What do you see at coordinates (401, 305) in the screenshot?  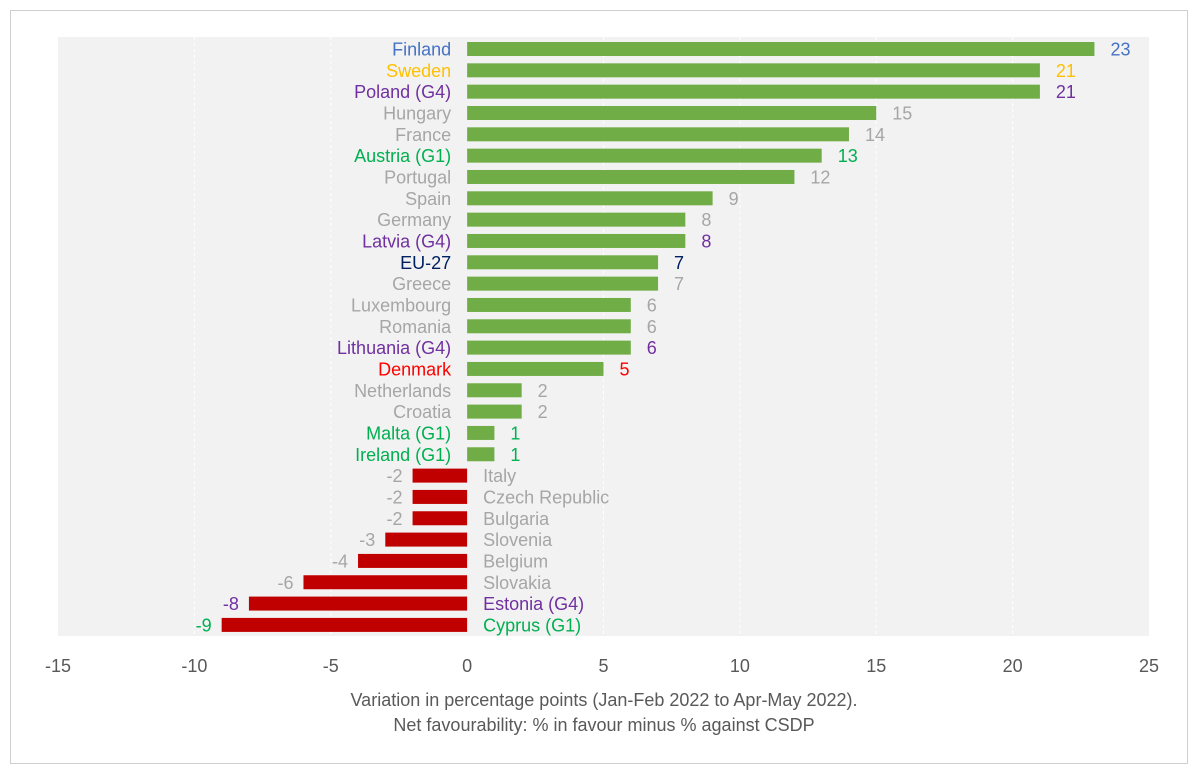 I see `category-label: Luxembourg` at bounding box center [401, 305].